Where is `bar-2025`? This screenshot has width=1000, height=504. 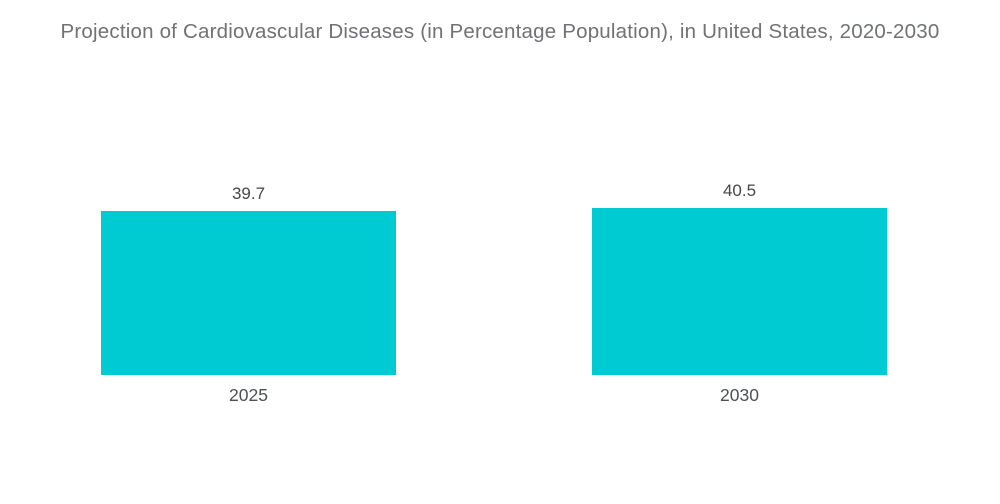
bar-2025 is located at coordinates (248, 293).